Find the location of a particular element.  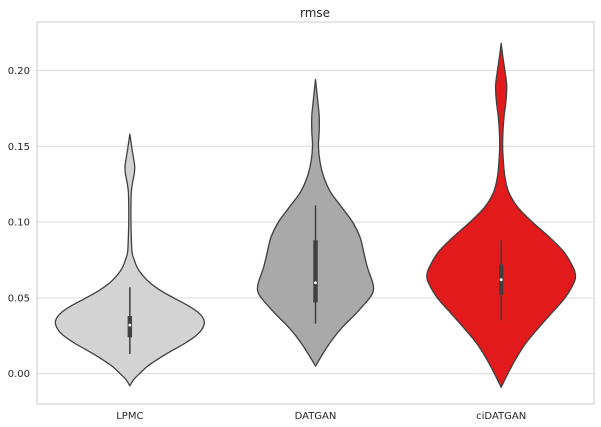

x-tick-label: DATGAN is located at coordinates (316, 416).